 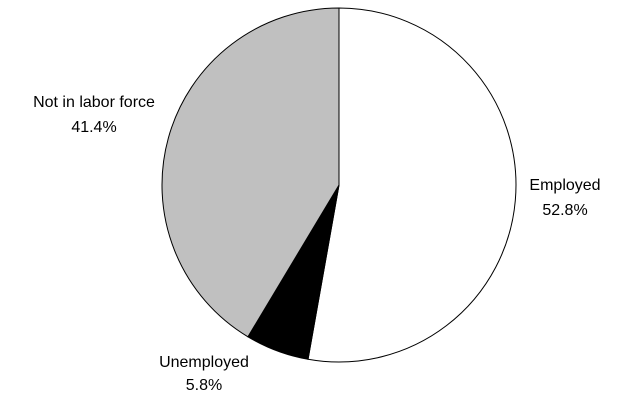 I want to click on slice-value-unemployed: 5.8%, so click(x=204, y=385).